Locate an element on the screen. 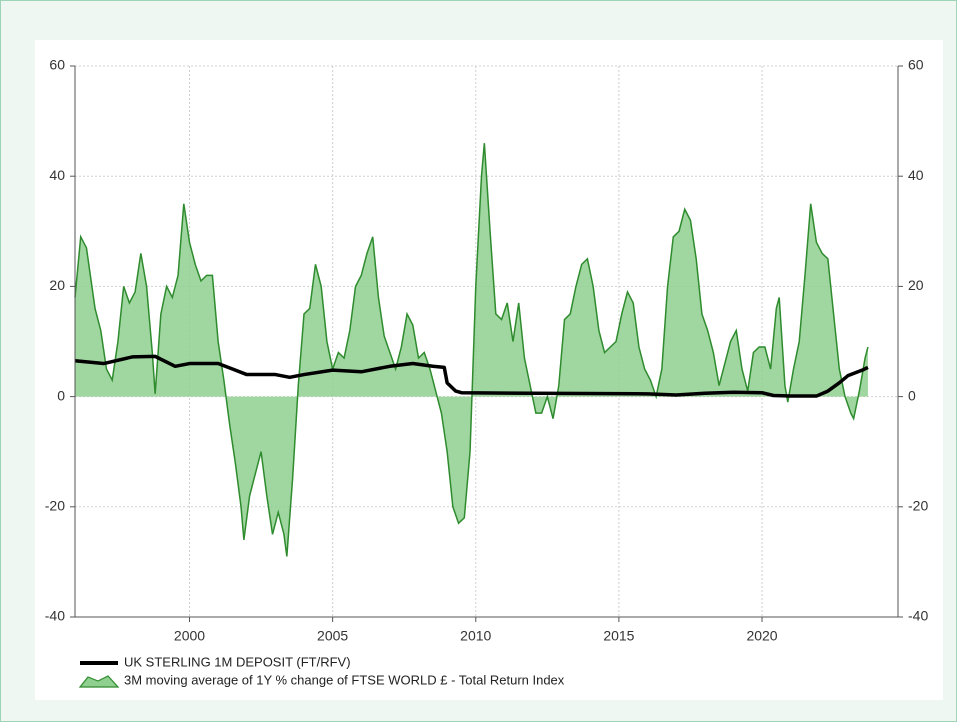 The image size is (957, 722). x-tick-label: 2010 is located at coordinates (475, 636).